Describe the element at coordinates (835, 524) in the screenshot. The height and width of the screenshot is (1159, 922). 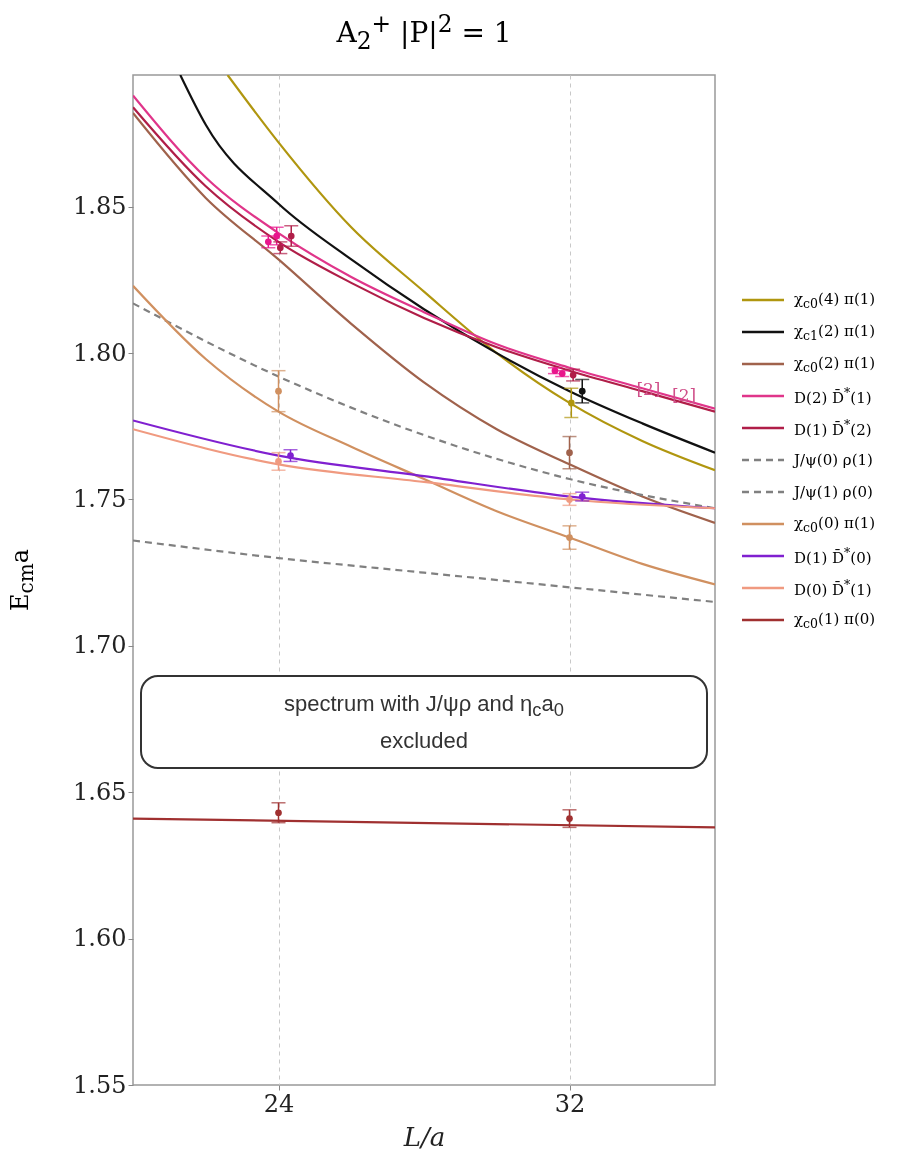
I see `legend-label: χ$_{c0}$(0) π(1)` at that location.